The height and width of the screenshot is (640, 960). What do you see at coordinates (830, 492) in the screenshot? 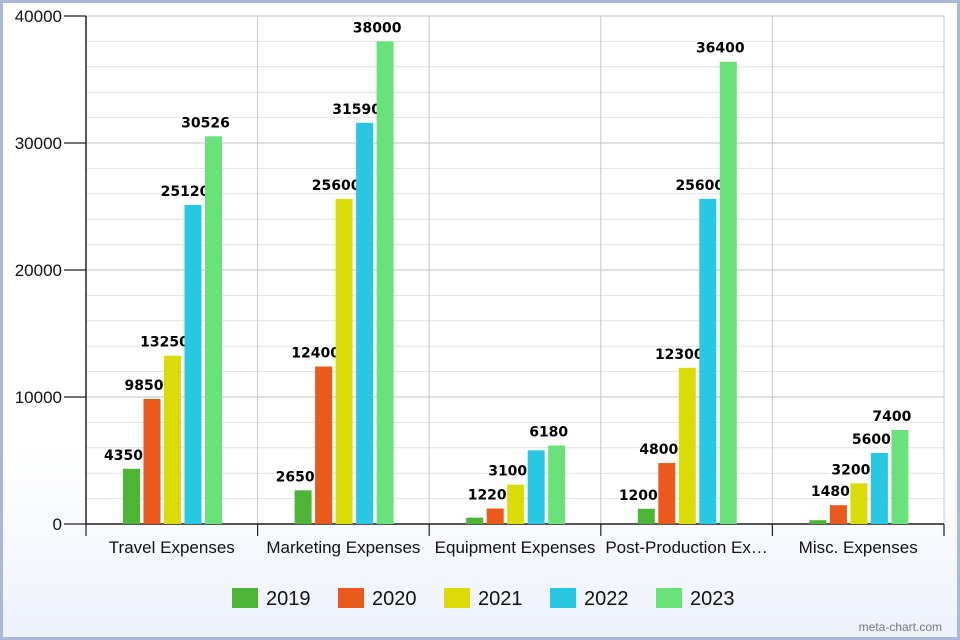
I see `data-label: 1480` at bounding box center [830, 492].